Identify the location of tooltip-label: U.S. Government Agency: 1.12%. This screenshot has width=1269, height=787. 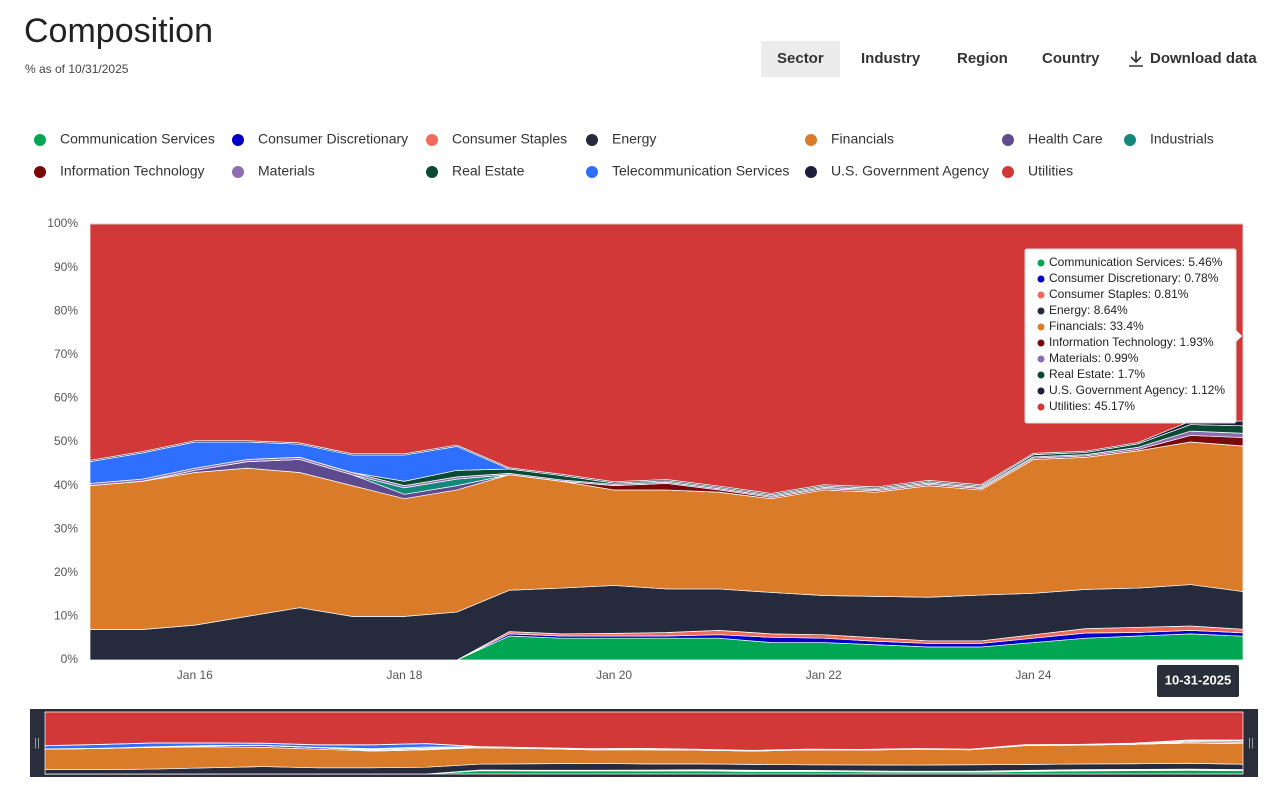
(1137, 390).